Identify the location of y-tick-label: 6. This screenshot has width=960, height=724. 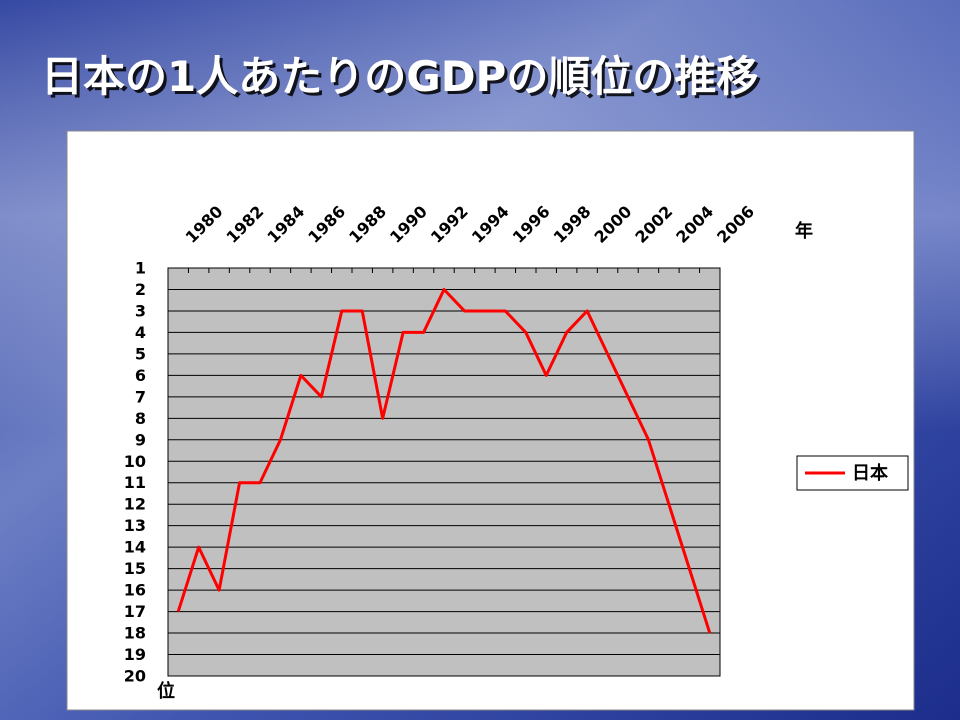
(140, 375).